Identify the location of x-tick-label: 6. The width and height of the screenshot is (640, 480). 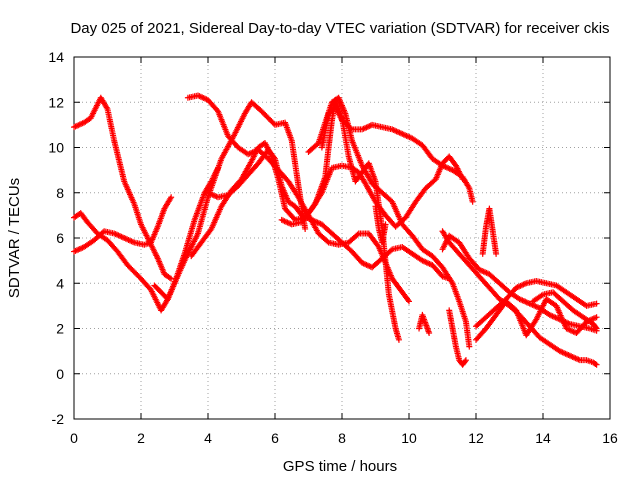
(275, 438).